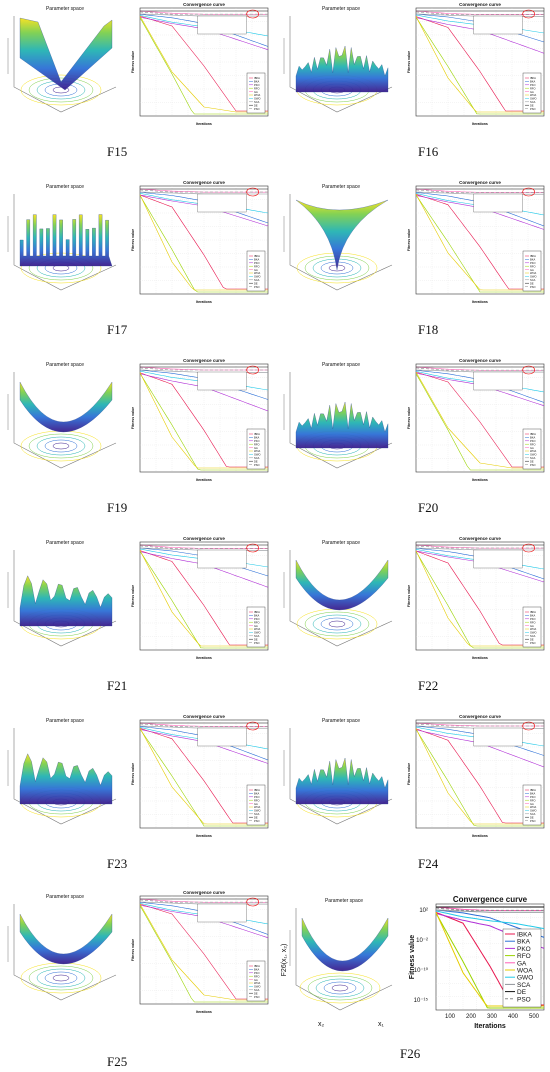  Describe the element at coordinates (117, 507) in the screenshot. I see `panel-label: F19` at that location.